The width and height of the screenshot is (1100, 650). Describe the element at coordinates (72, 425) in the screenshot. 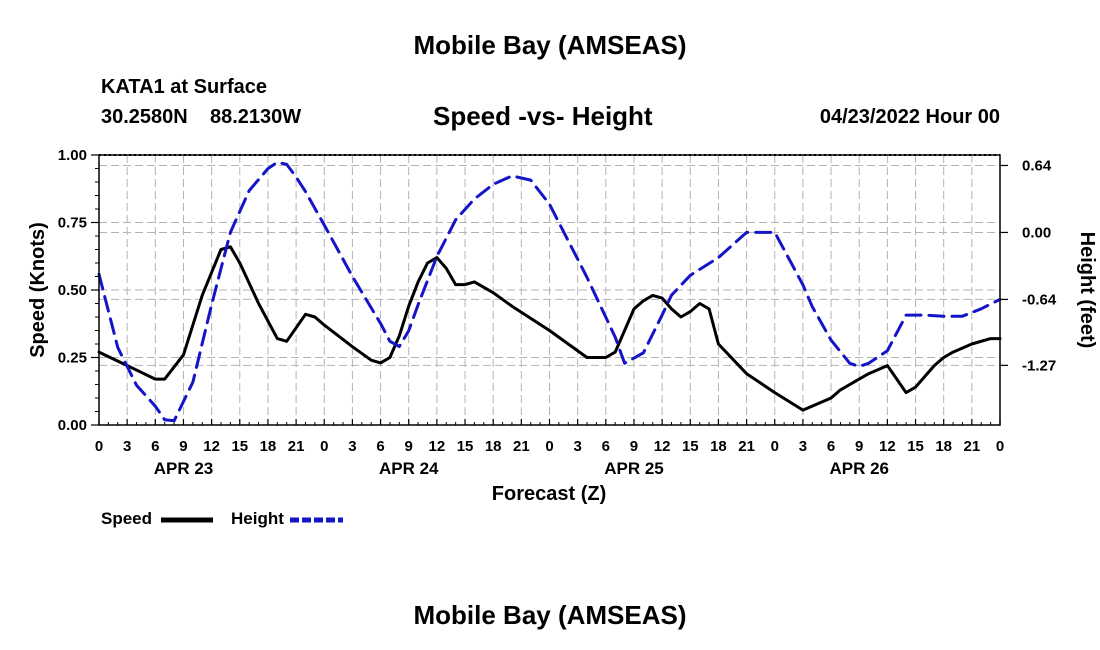

I see `y-tick-label: 0.00` at that location.